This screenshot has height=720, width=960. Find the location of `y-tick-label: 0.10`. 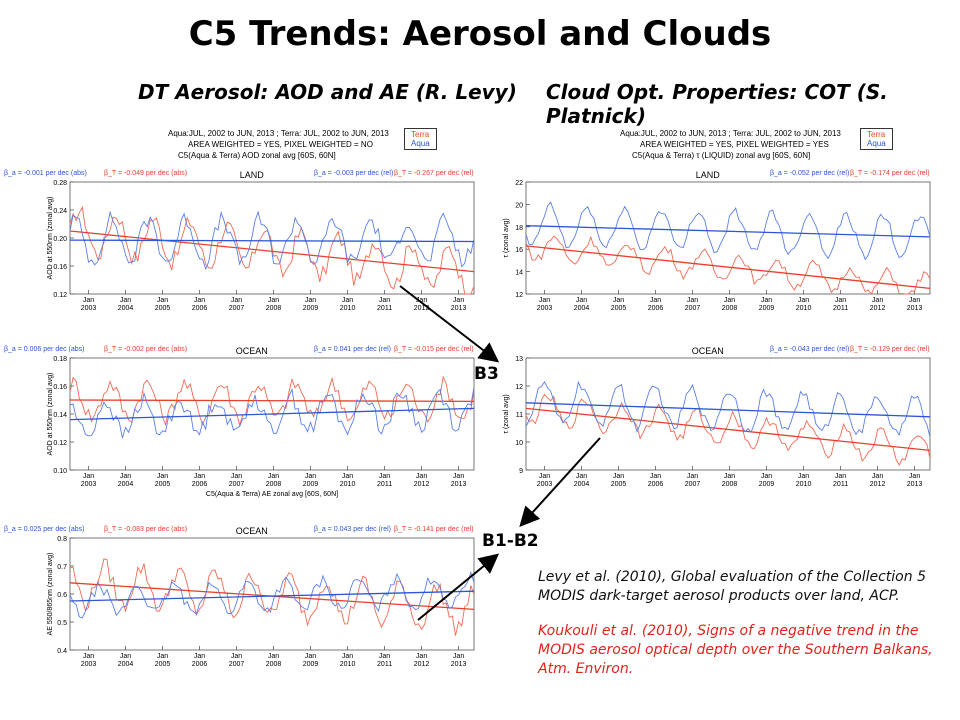

y-tick-label: 0.10 is located at coordinates (60, 471).